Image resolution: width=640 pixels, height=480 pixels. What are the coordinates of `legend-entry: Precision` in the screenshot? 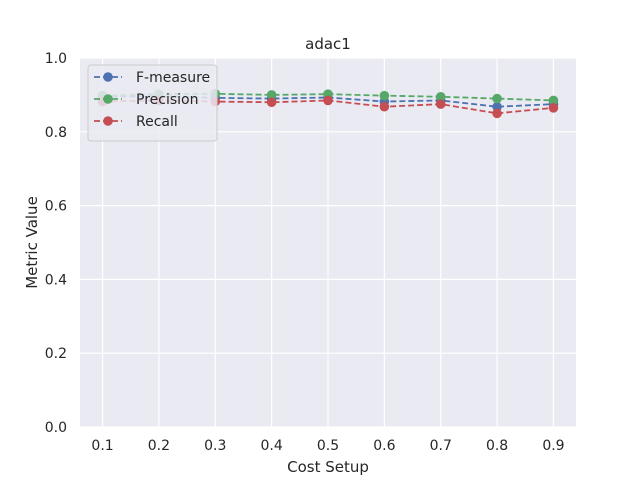 It's located at (167, 100).